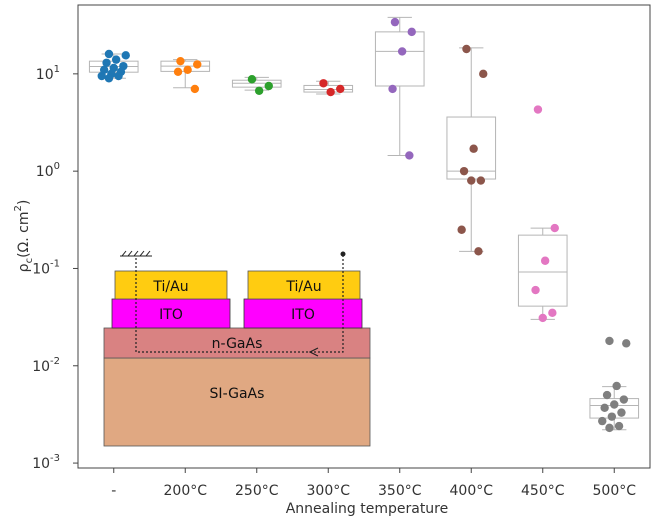 The image size is (653, 520). I want to click on ito-layer, so click(303, 313).